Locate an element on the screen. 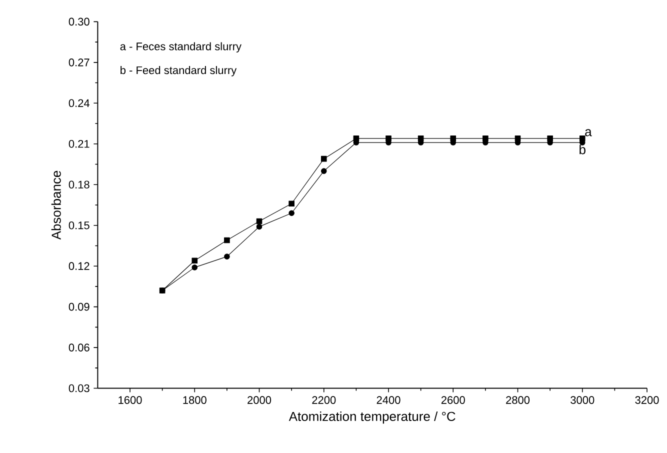 The image size is (667, 453). x-tick-label: 2600 is located at coordinates (453, 400).